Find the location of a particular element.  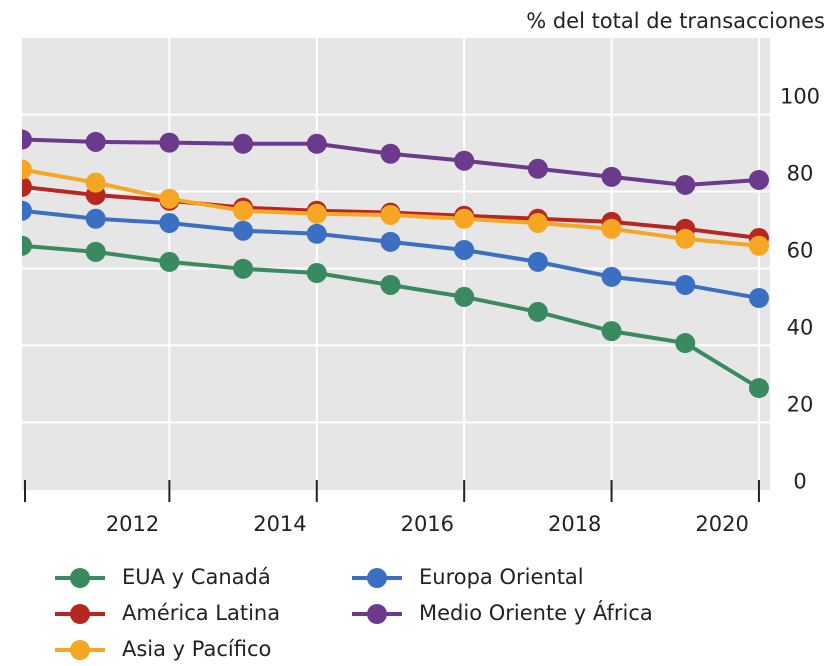

x-tick-label: 2014 is located at coordinates (279, 524).